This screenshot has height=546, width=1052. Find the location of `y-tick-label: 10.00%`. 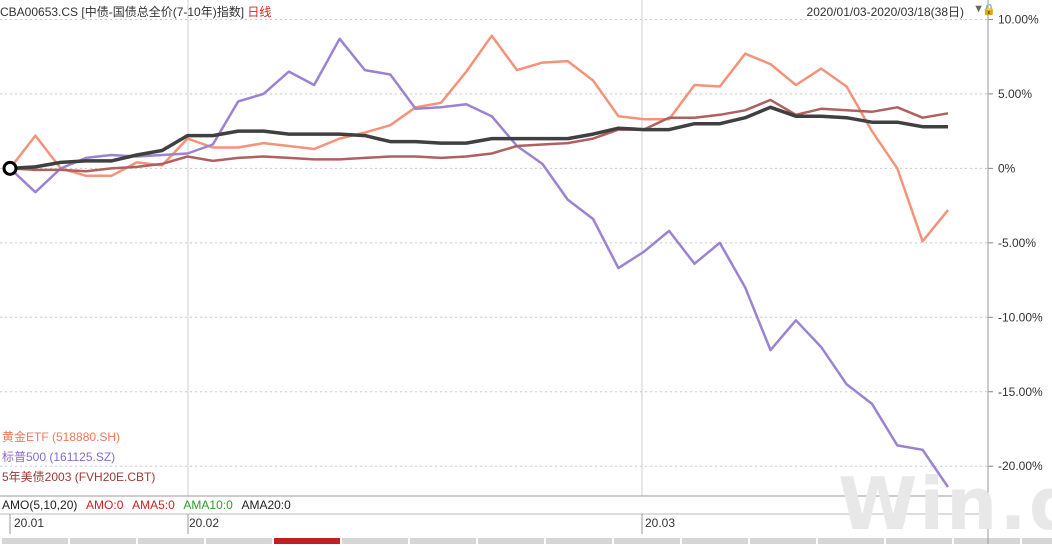

y-tick-label: 10.00% is located at coordinates (1018, 19).